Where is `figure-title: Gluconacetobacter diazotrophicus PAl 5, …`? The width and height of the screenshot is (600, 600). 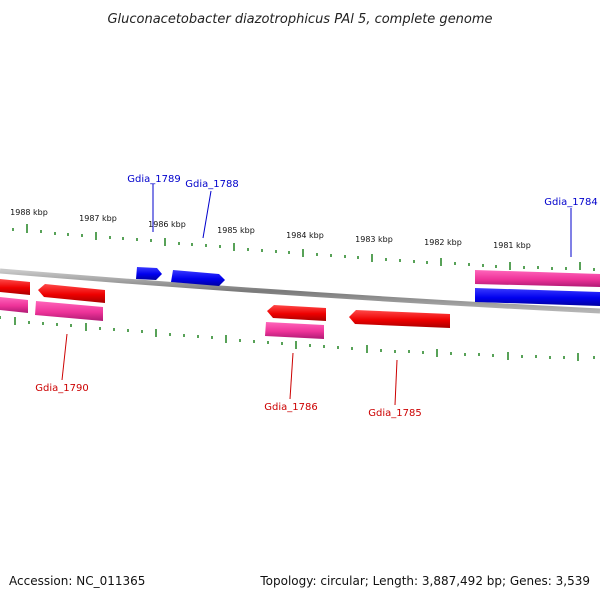 figure-title: Gluconacetobacter diazotrophicus PAl 5, … is located at coordinates (299, 19).